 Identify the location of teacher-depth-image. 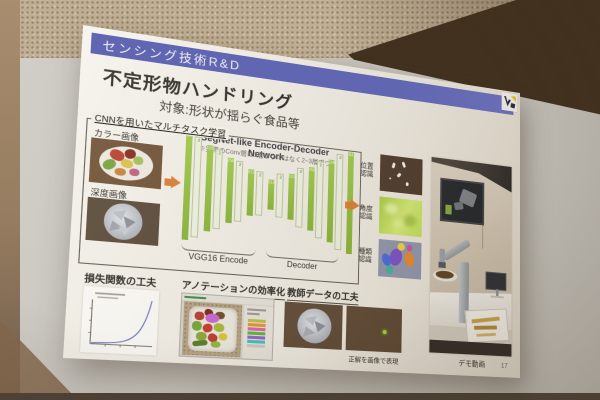
(313, 325).